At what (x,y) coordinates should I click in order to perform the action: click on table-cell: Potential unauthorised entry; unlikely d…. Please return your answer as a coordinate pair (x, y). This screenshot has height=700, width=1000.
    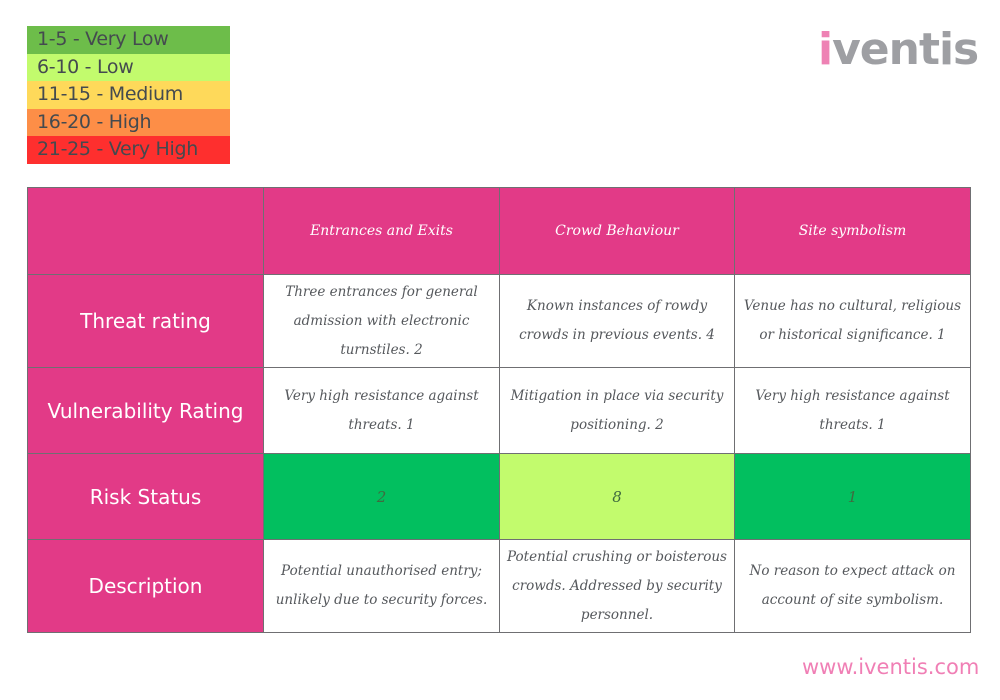
    Looking at the image, I should click on (381, 586).